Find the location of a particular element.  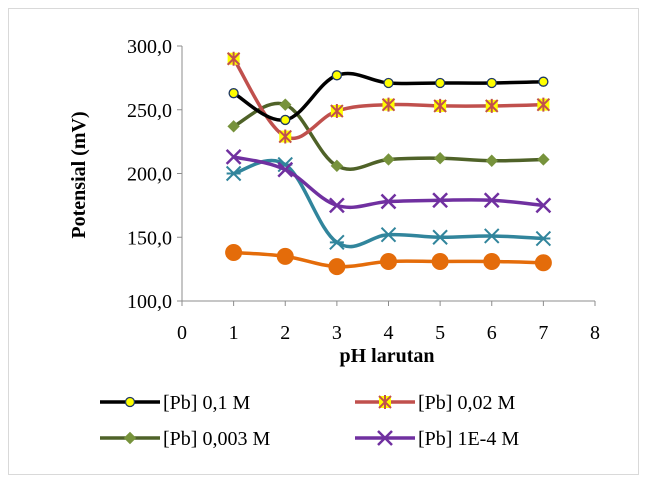

legend-item-3: [Pb] 0,003 M is located at coordinates (185, 439).